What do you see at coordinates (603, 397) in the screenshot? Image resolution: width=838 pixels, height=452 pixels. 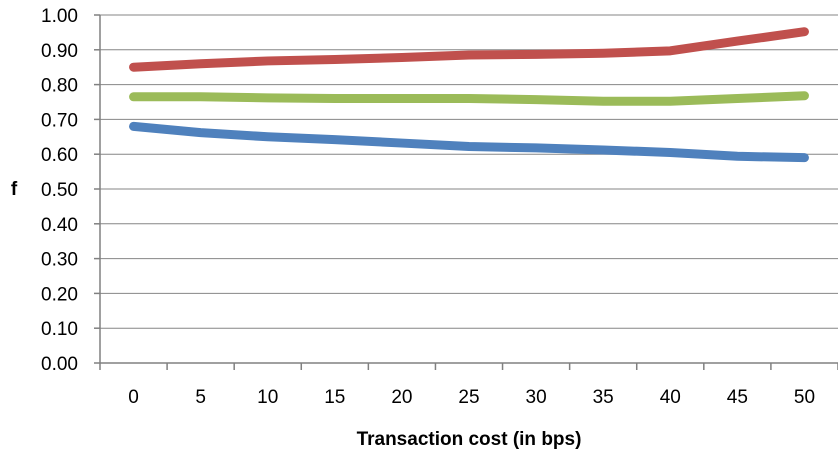 I see `x-tick-label: 35` at bounding box center [603, 397].